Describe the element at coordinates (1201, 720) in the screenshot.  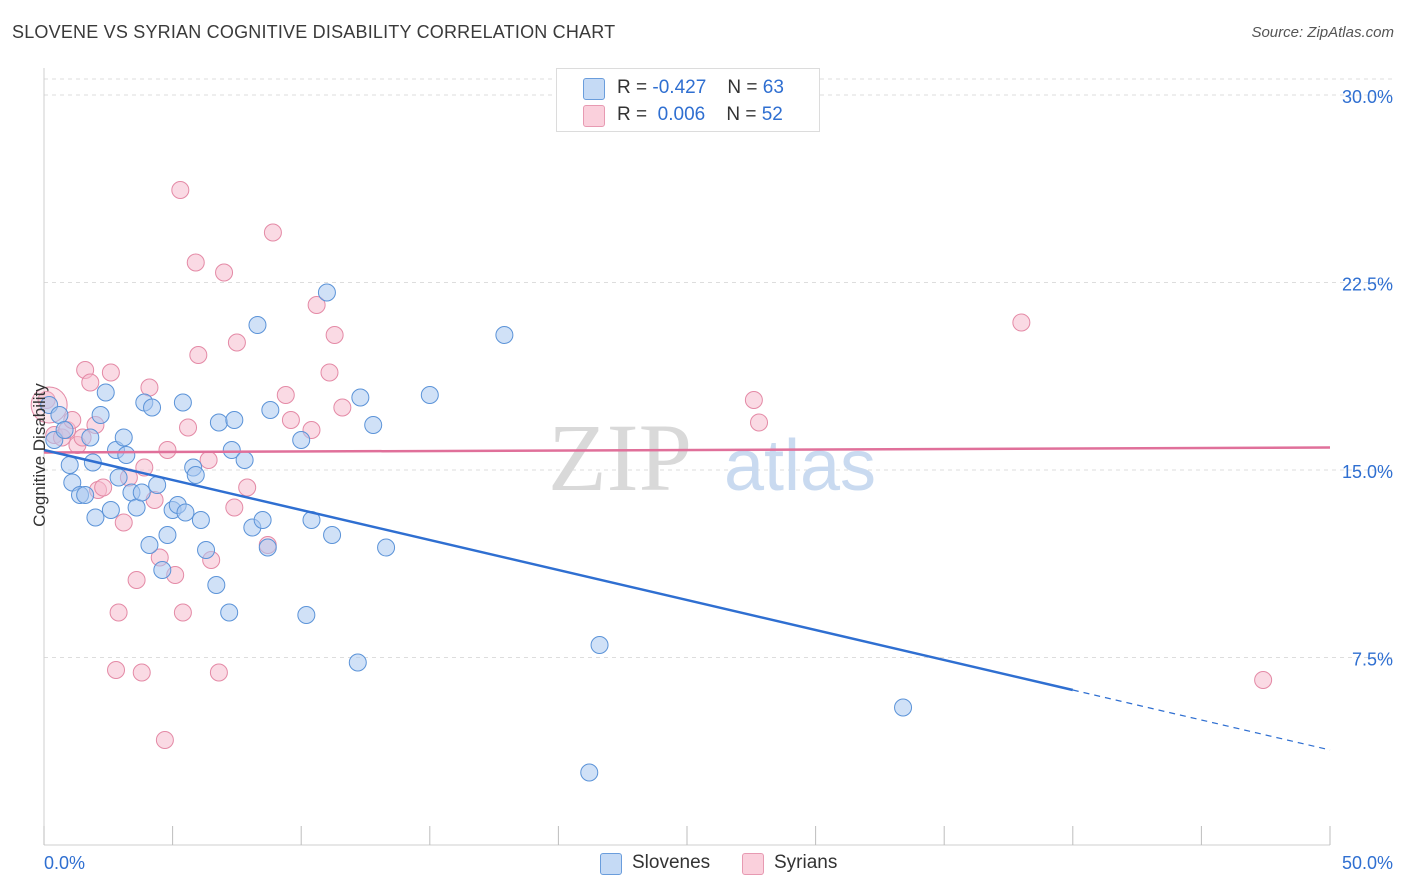
I see `trend-line-slovenes-extrapolated` at that location.